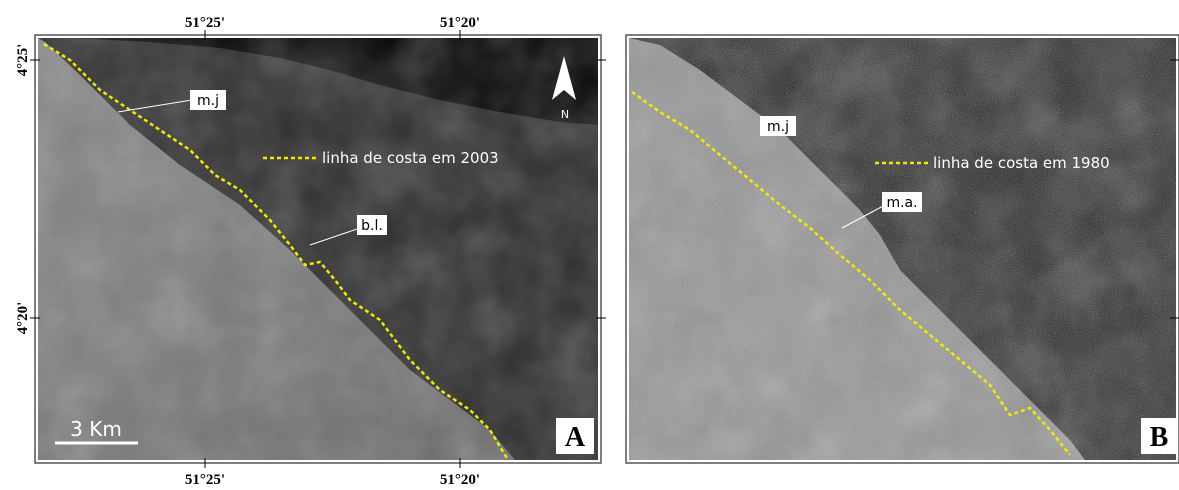 This screenshot has height=490, width=1179. Describe the element at coordinates (23, 60) in the screenshot. I see `y-label: 4°25'` at that location.